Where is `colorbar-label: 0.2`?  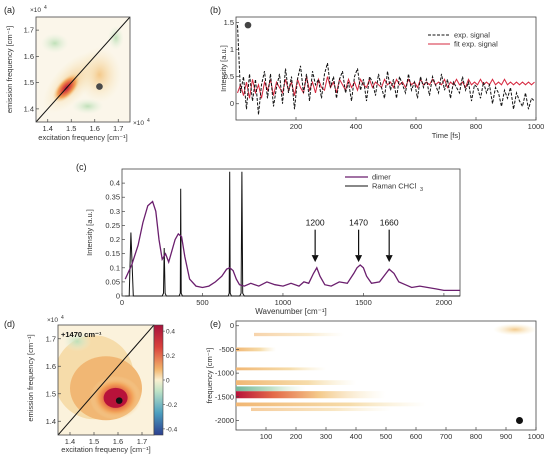
colorbar-label: 0.2 is located at coordinates (170, 356).